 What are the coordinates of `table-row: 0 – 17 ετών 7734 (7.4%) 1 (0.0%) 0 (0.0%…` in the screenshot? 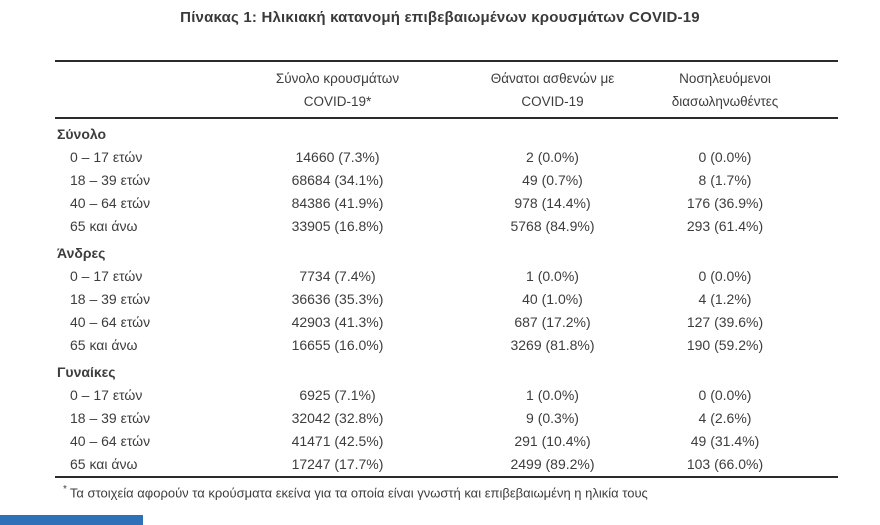 It's located at (446, 276).